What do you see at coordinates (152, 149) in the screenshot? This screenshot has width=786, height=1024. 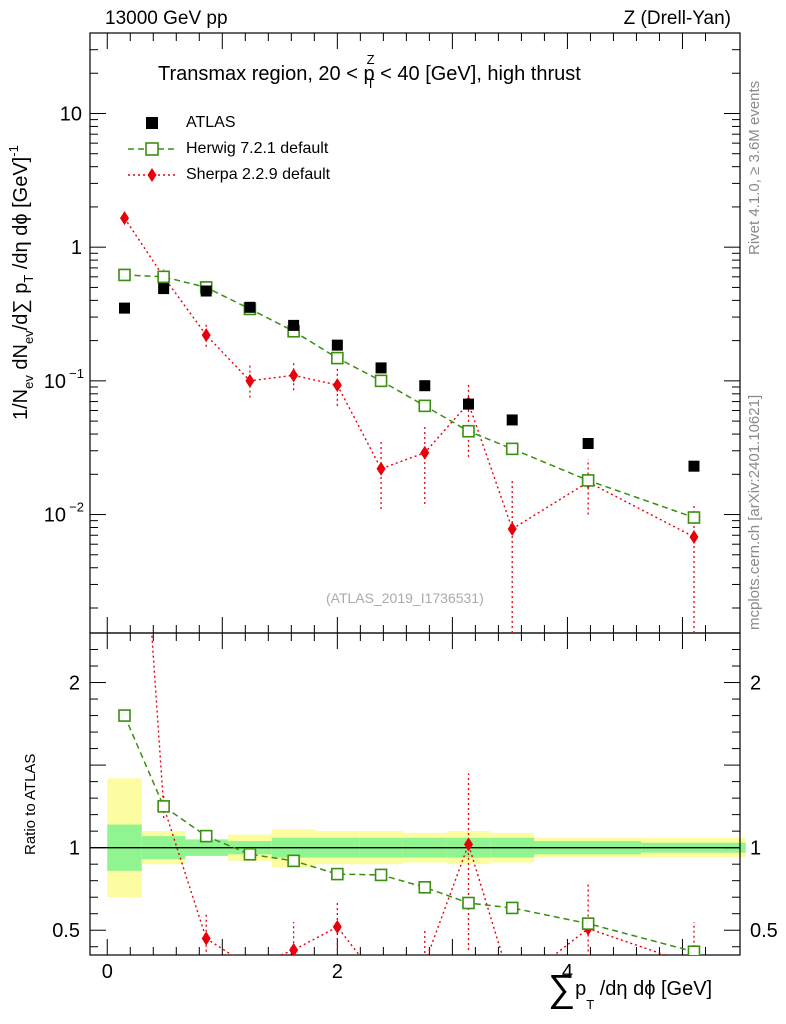 I see `legend-marker-herwig` at bounding box center [152, 149].